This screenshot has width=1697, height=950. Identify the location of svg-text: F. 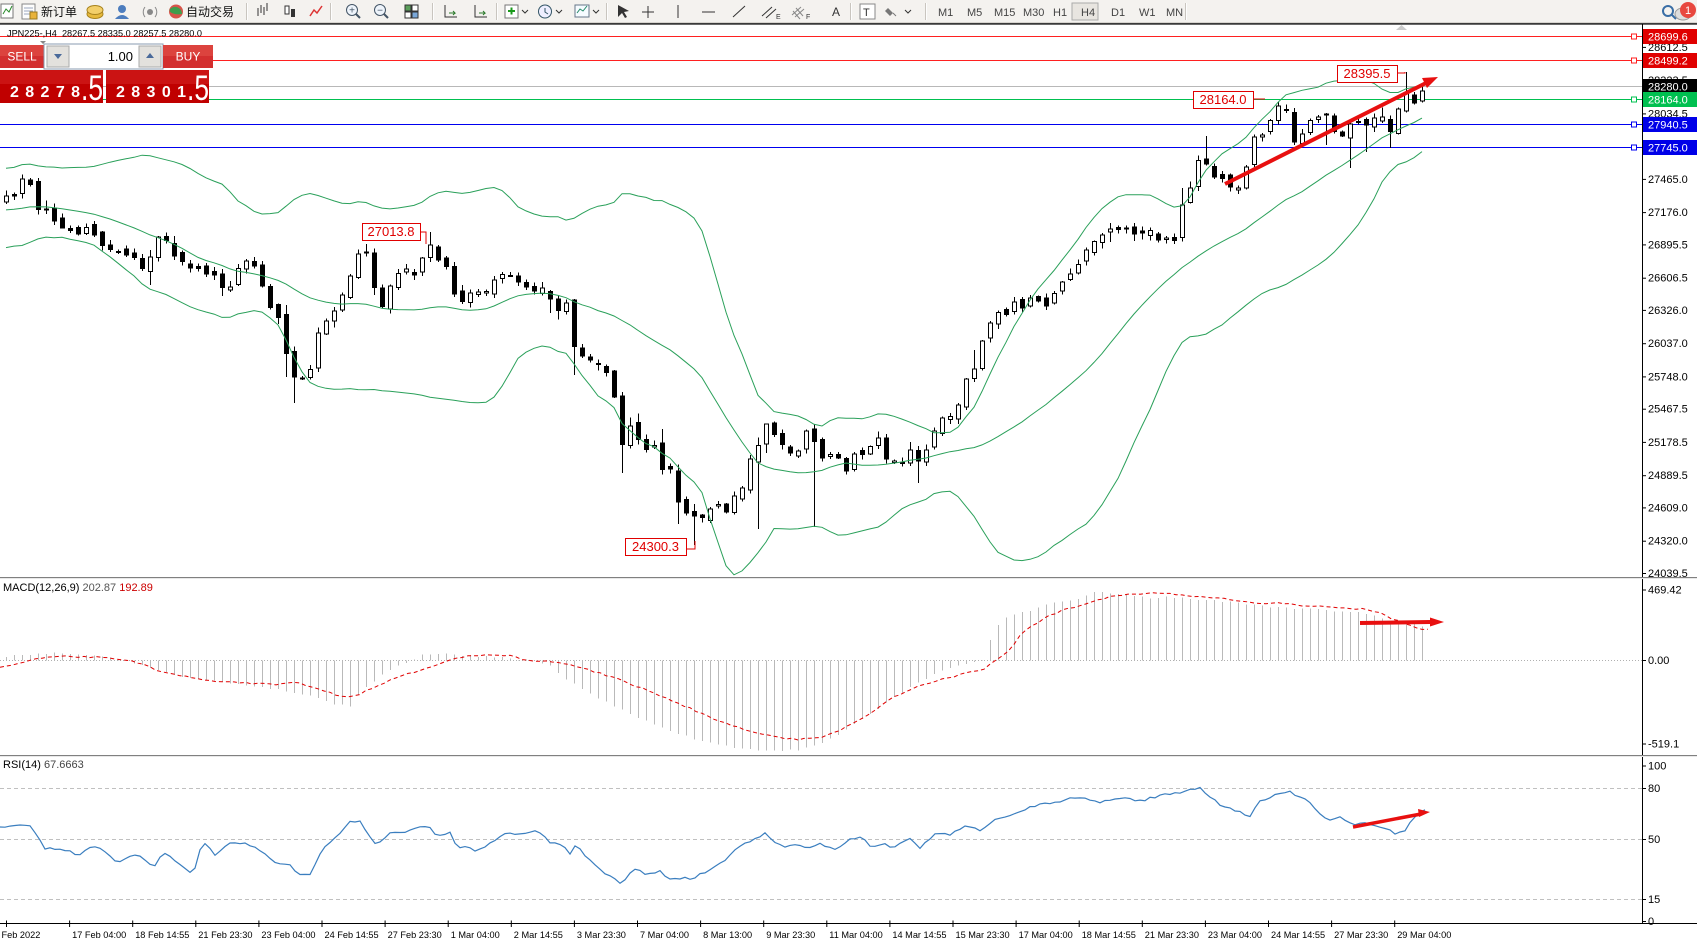
(808, 17).